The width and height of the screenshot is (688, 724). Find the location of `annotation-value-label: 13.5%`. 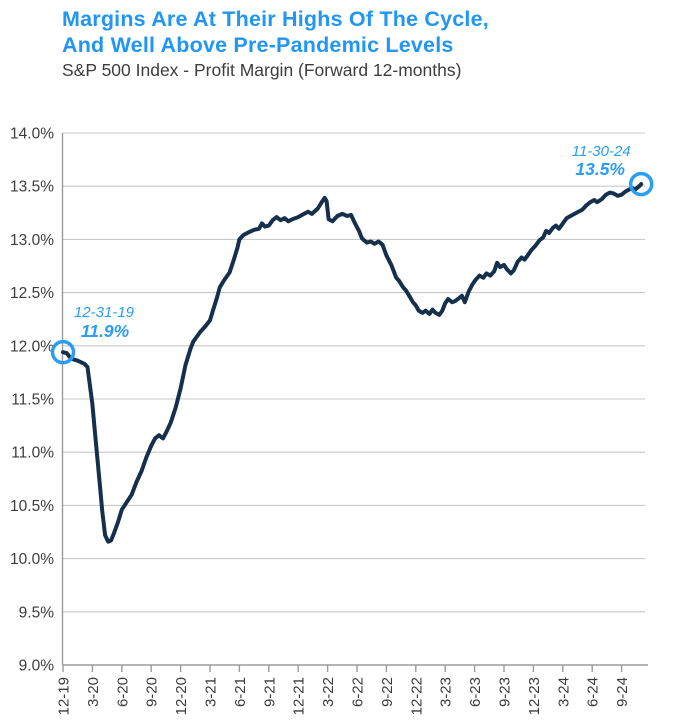

annotation-value-label: 13.5% is located at coordinates (600, 169).